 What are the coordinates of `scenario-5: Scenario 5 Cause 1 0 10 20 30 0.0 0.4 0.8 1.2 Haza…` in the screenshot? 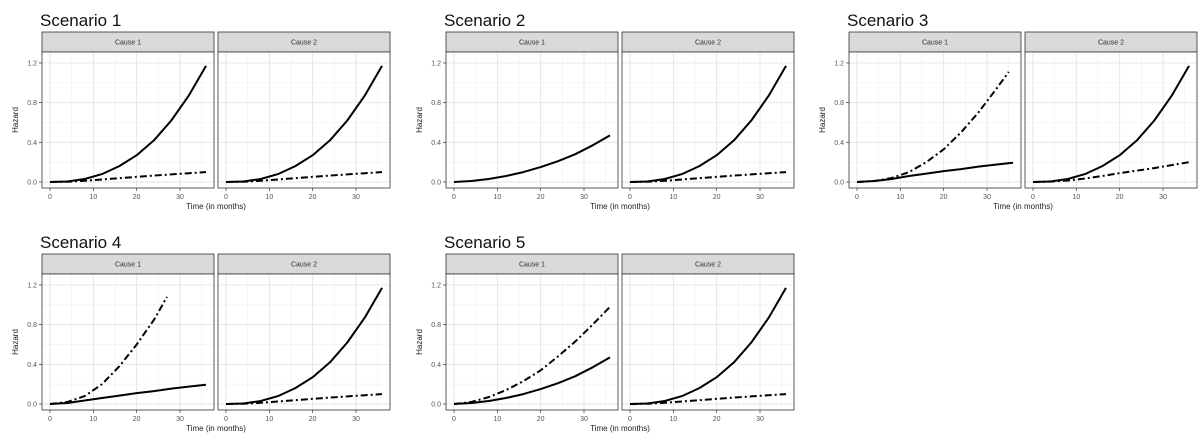 It's located at (605, 333).